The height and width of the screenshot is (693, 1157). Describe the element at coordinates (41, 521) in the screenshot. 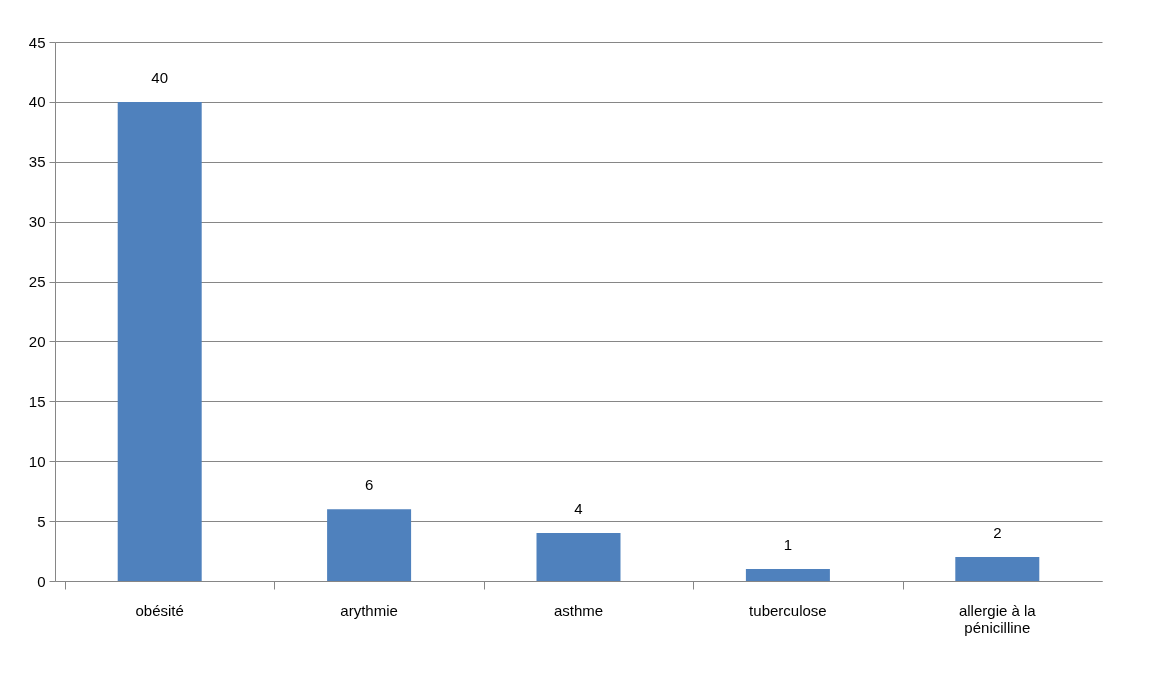

I see `y-tick-label: 5` at that location.